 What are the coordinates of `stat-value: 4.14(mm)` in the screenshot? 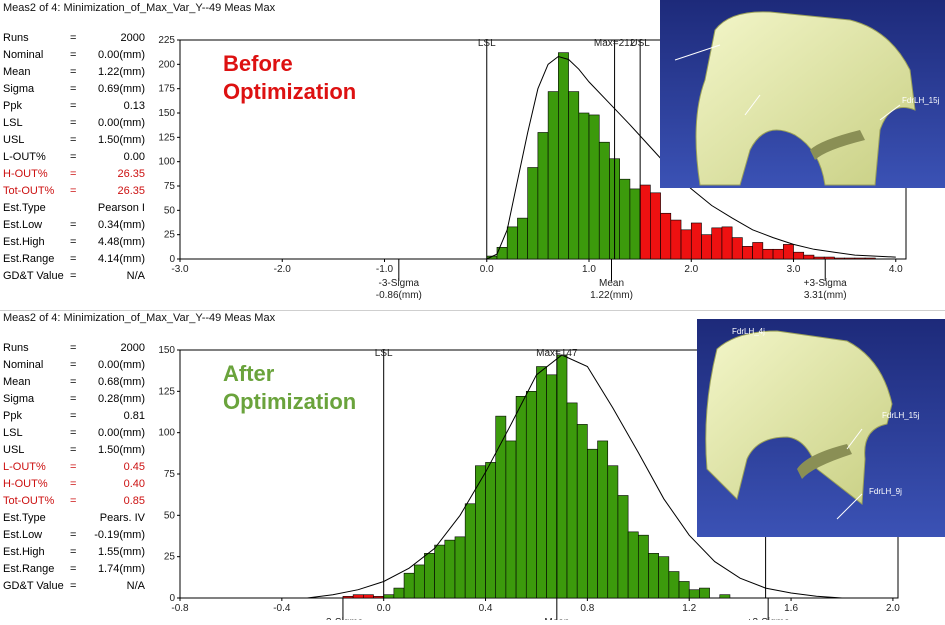 It's located at (121, 259).